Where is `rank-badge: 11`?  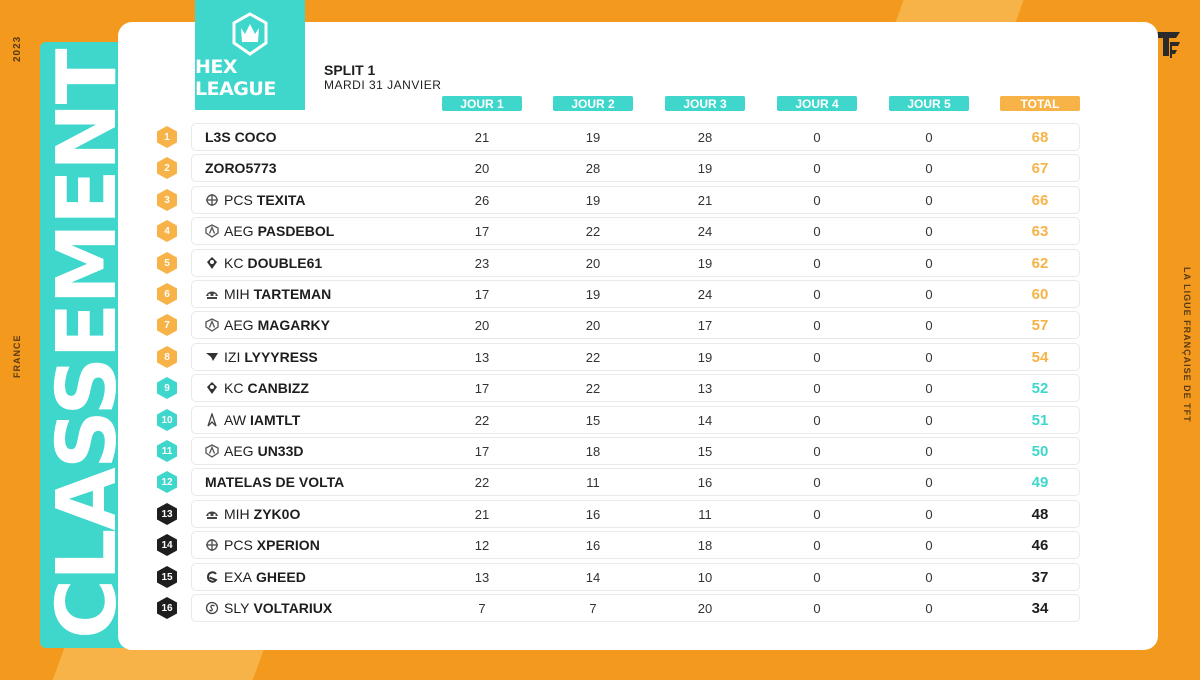 rank-badge: 11 is located at coordinates (167, 451).